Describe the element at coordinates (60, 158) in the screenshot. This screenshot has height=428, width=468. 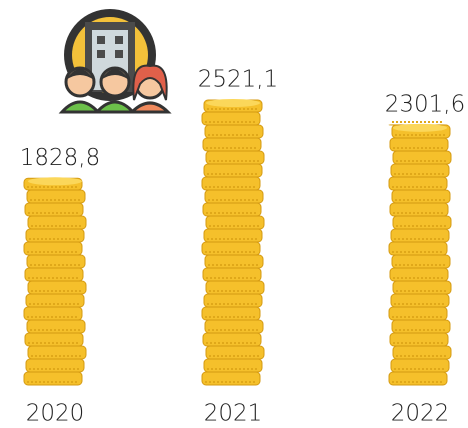
I see `value-label: 1828,8` at that location.